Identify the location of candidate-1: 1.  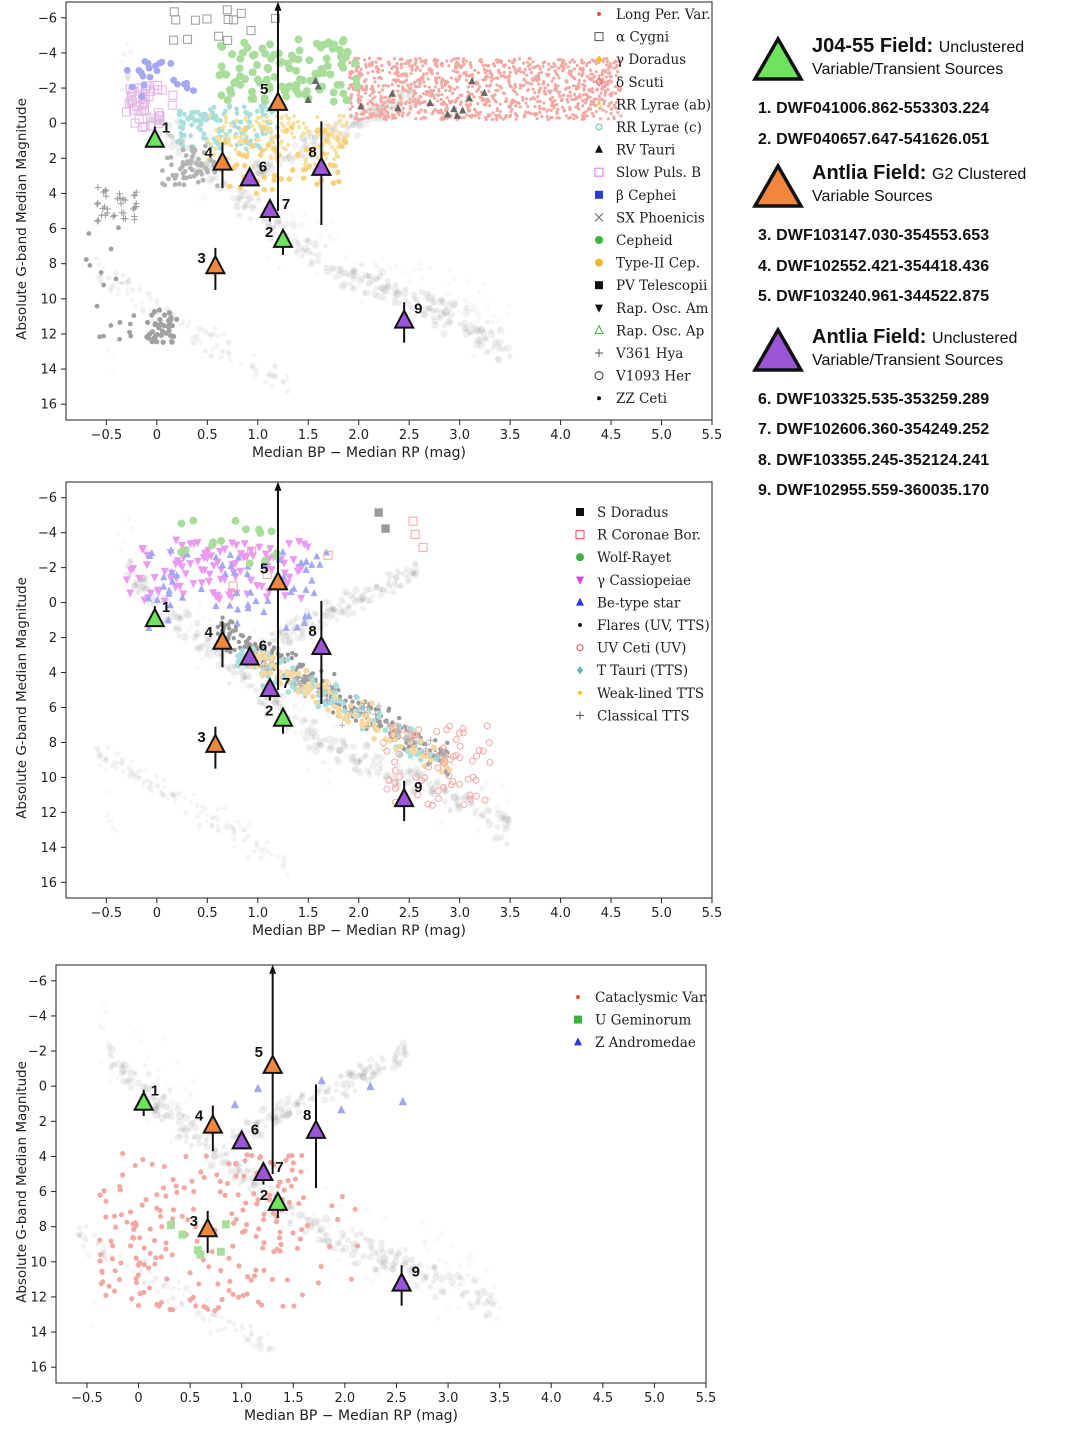
(157, 134).